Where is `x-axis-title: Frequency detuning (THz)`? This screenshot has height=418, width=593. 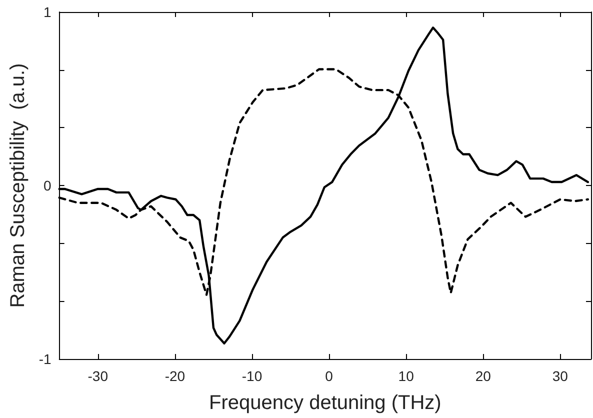
x-axis-title: Frequency detuning (THz) is located at coordinates (325, 403).